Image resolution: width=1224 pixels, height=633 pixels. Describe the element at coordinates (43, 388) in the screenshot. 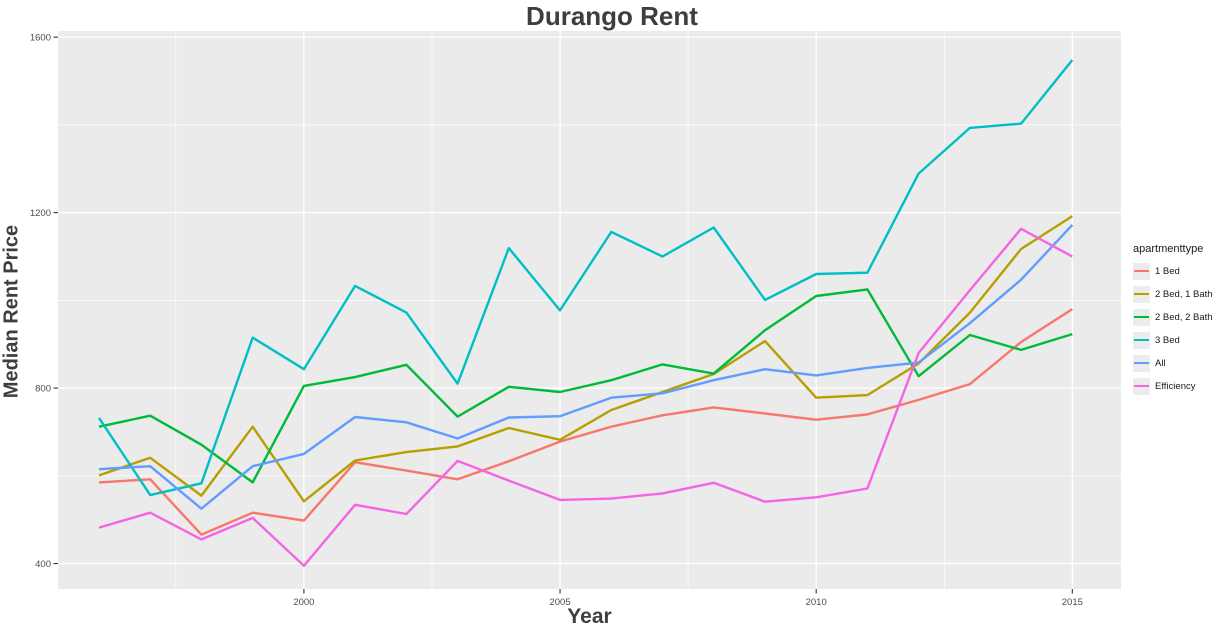

I see `y-tick-label: 800` at that location.